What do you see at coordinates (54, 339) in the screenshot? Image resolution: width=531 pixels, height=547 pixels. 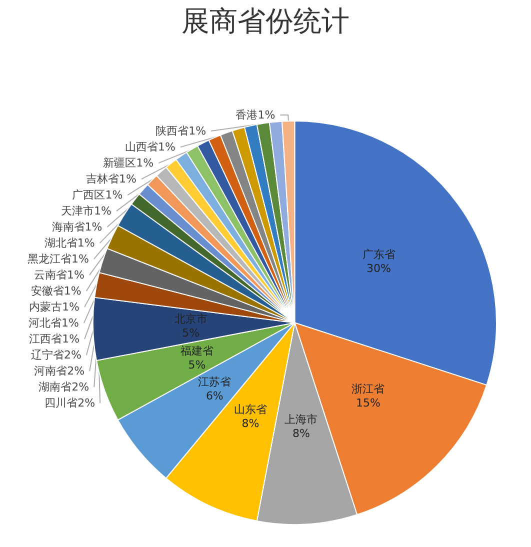 I see `slice-label: 江西省1%` at bounding box center [54, 339].